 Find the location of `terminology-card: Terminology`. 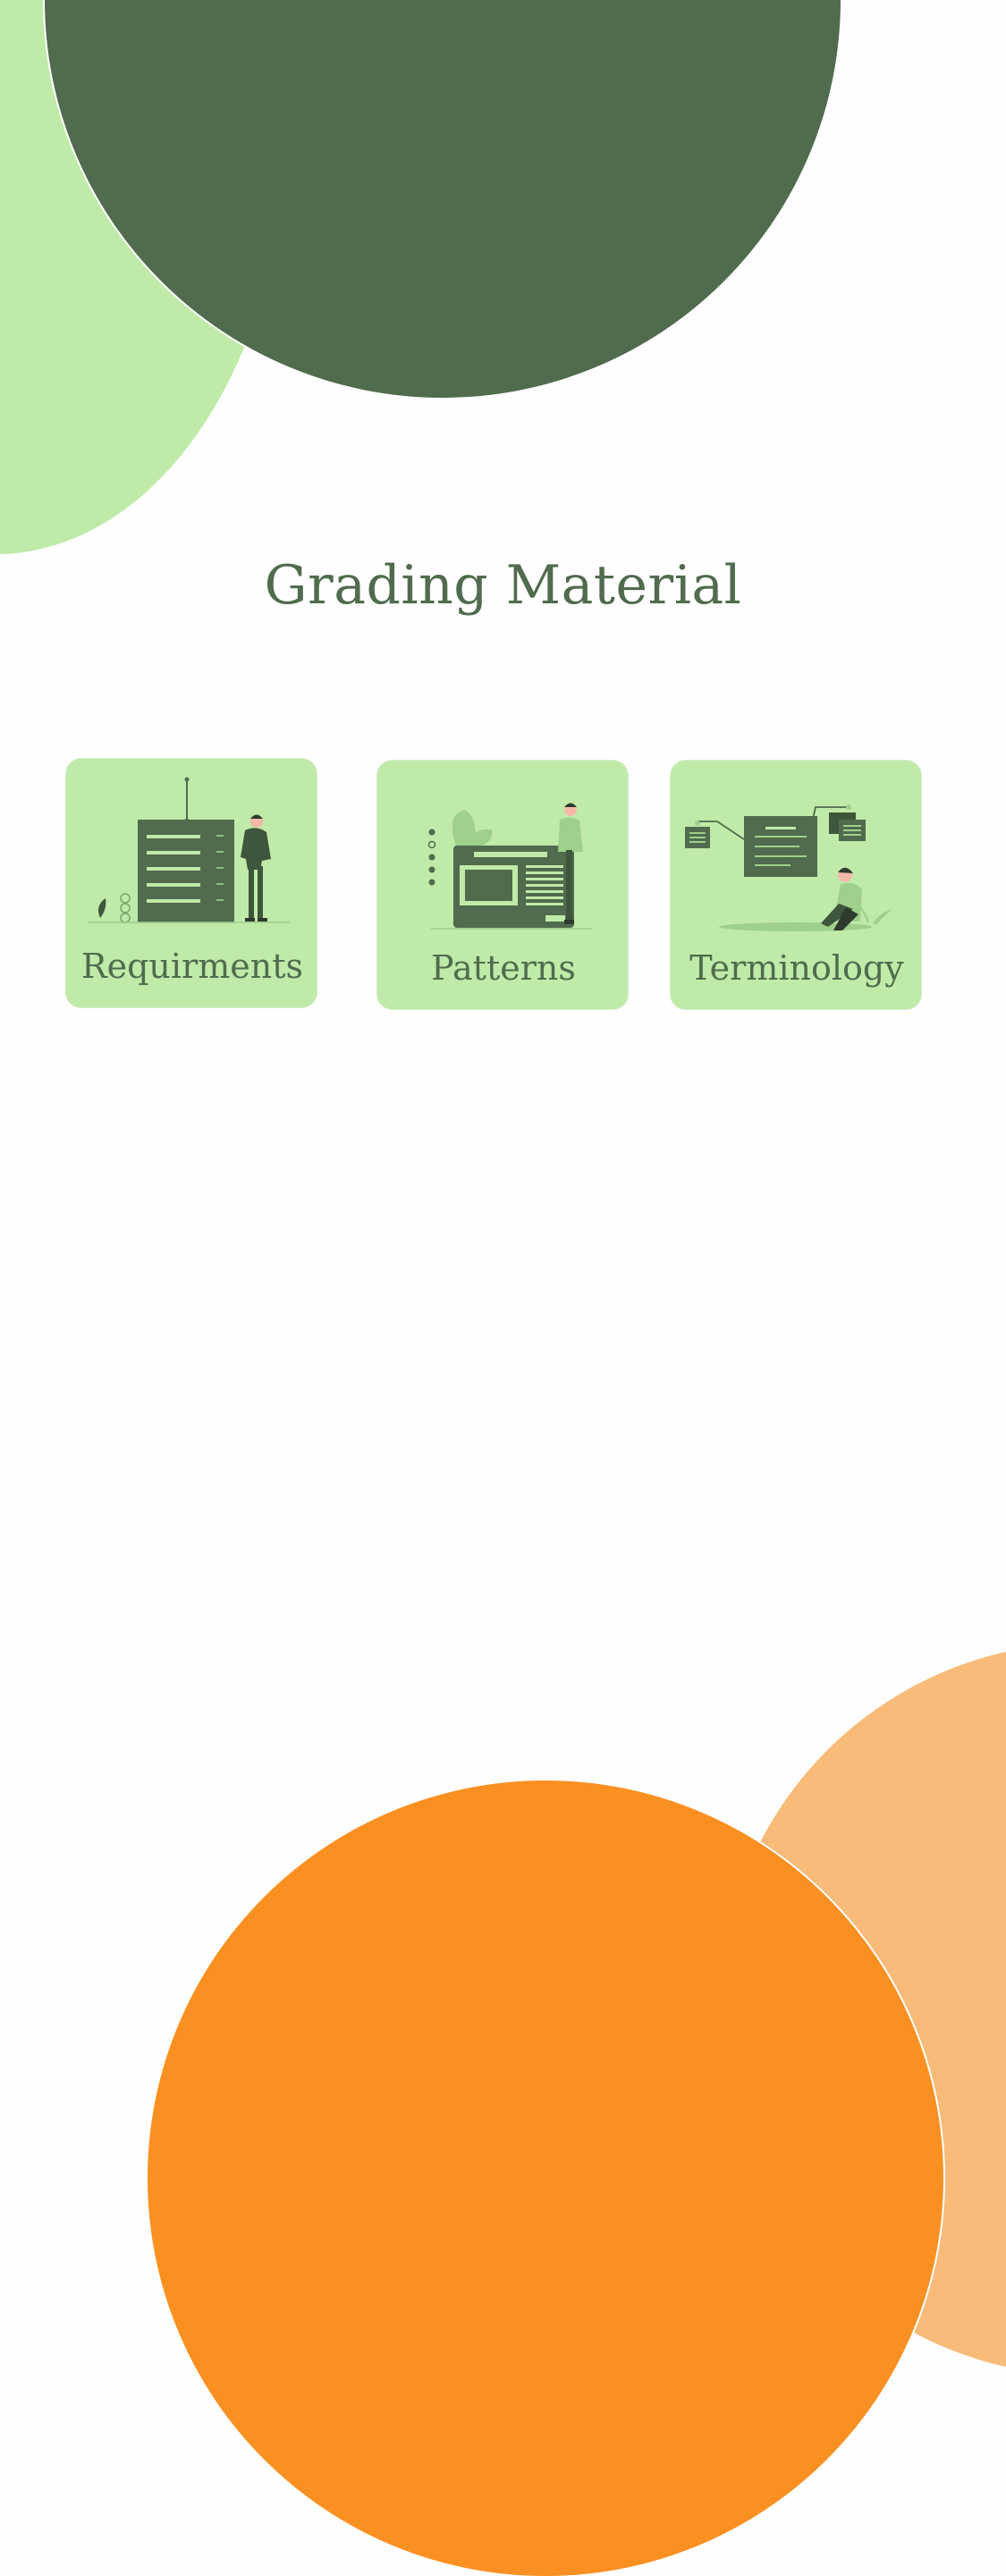

terminology-card: Terminology is located at coordinates (796, 885).